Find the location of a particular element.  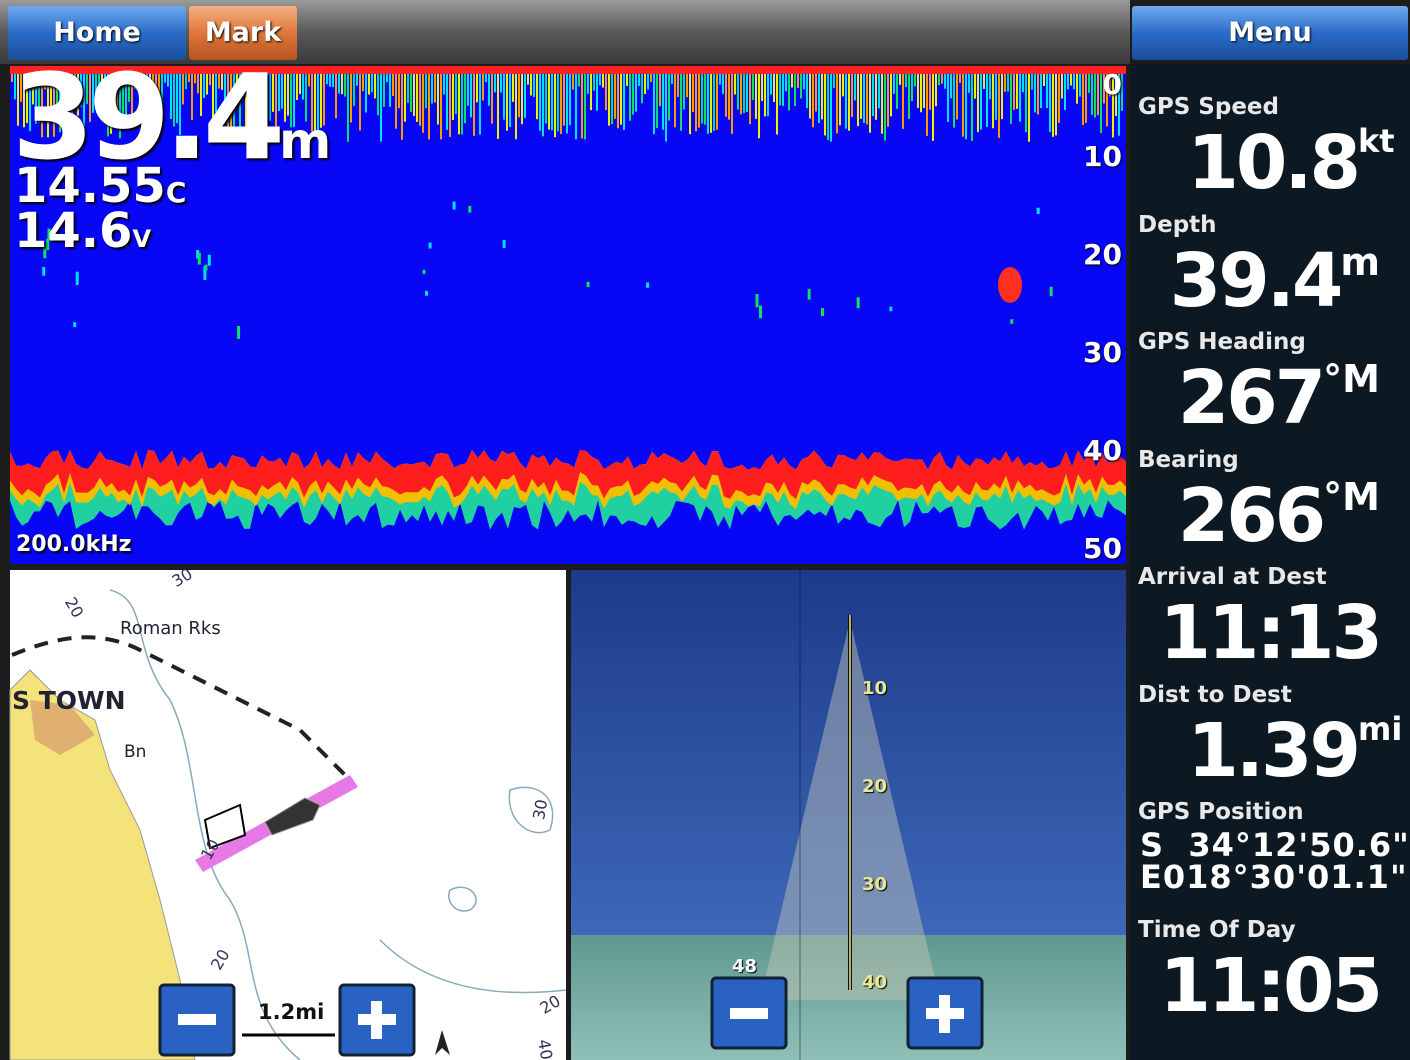

value: 39.4 is located at coordinates (1256, 280).